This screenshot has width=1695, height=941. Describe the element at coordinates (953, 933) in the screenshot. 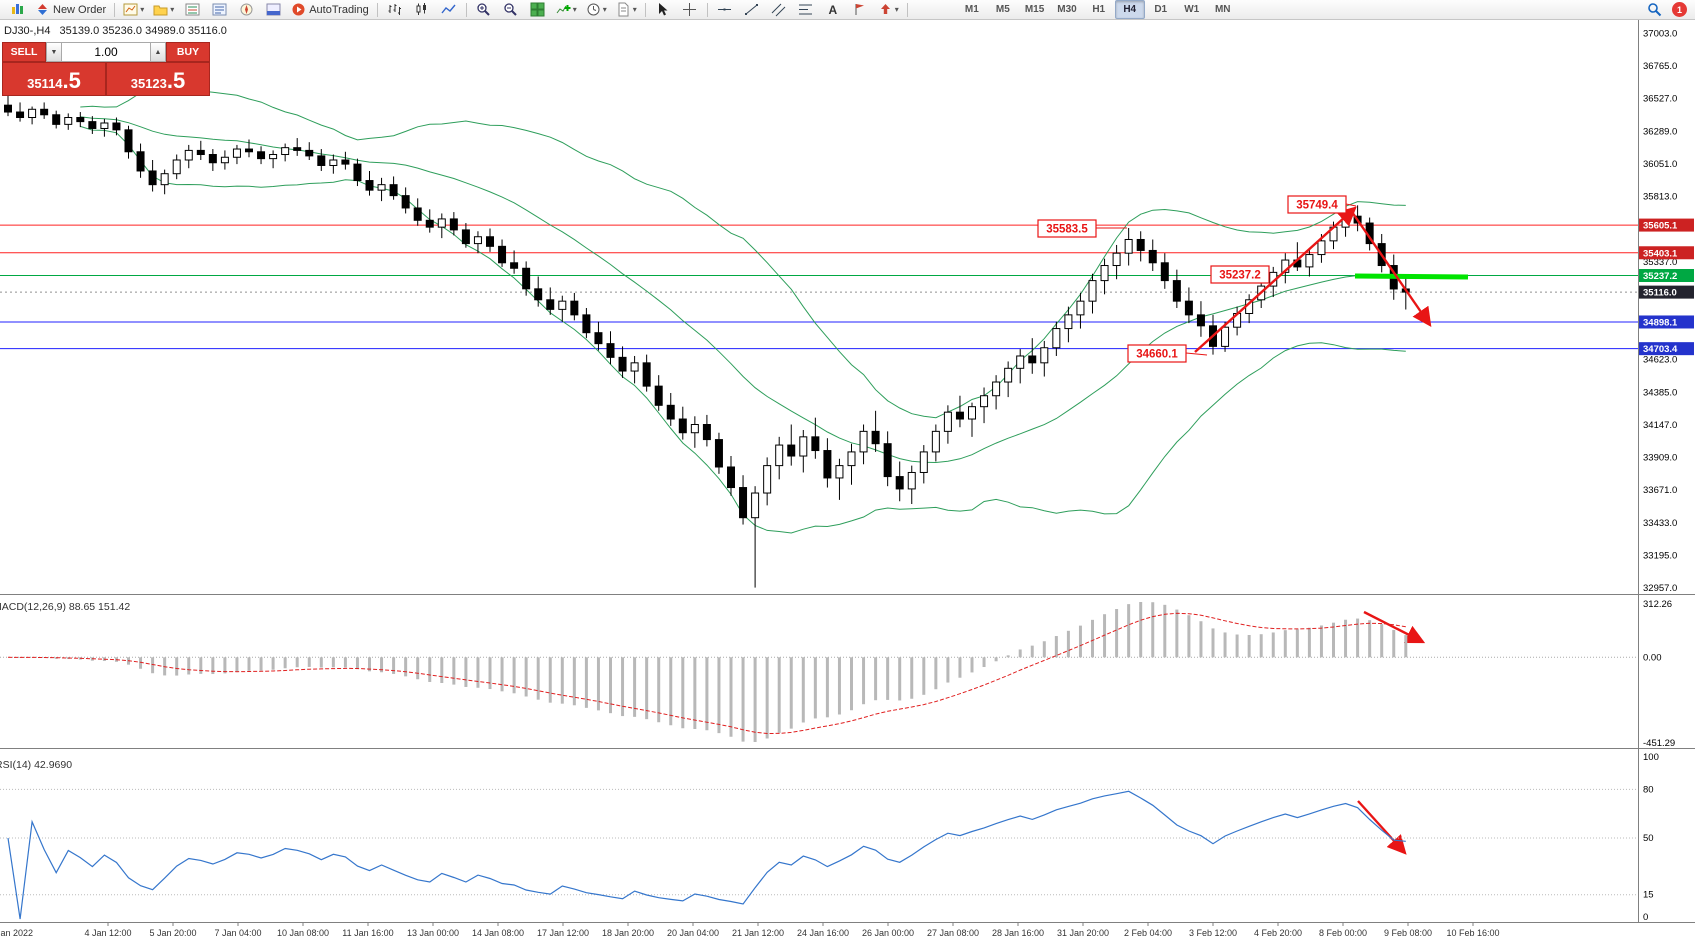

I see `svg-text: 27 Jan 08:00` at that location.